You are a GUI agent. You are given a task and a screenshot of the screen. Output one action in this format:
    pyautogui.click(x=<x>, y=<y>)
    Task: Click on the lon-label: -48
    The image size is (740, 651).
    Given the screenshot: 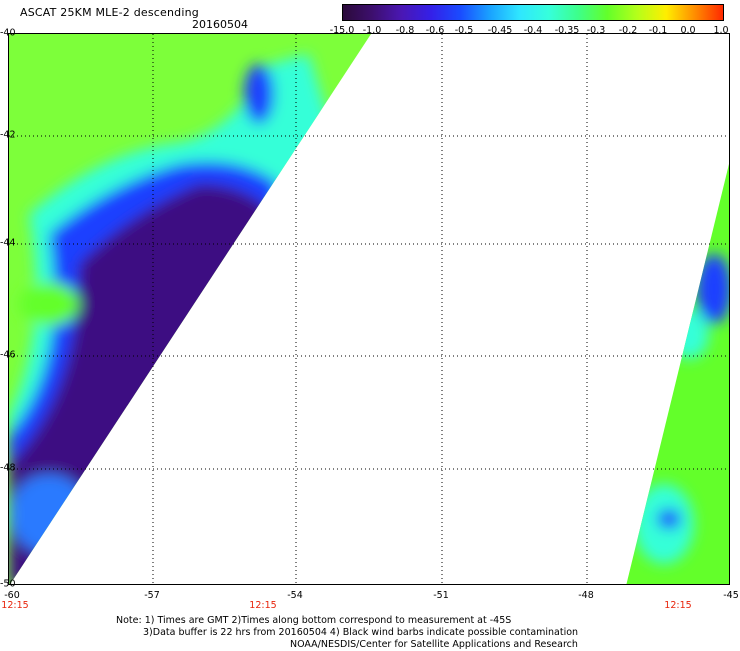 What is the action you would take?
    pyautogui.click(x=586, y=595)
    